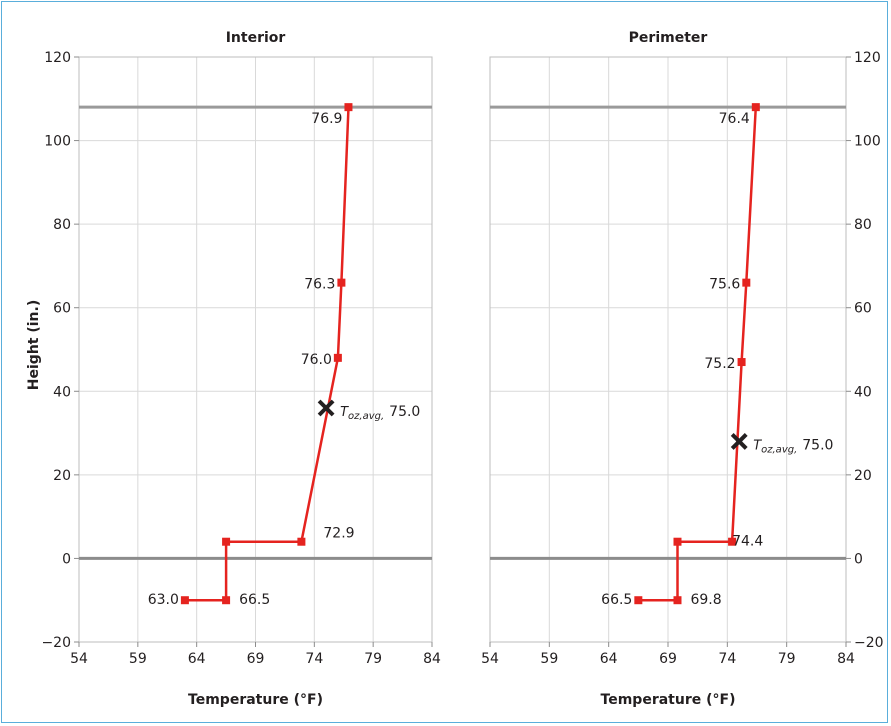  I want to click on data-label: 76.9, so click(326, 119).